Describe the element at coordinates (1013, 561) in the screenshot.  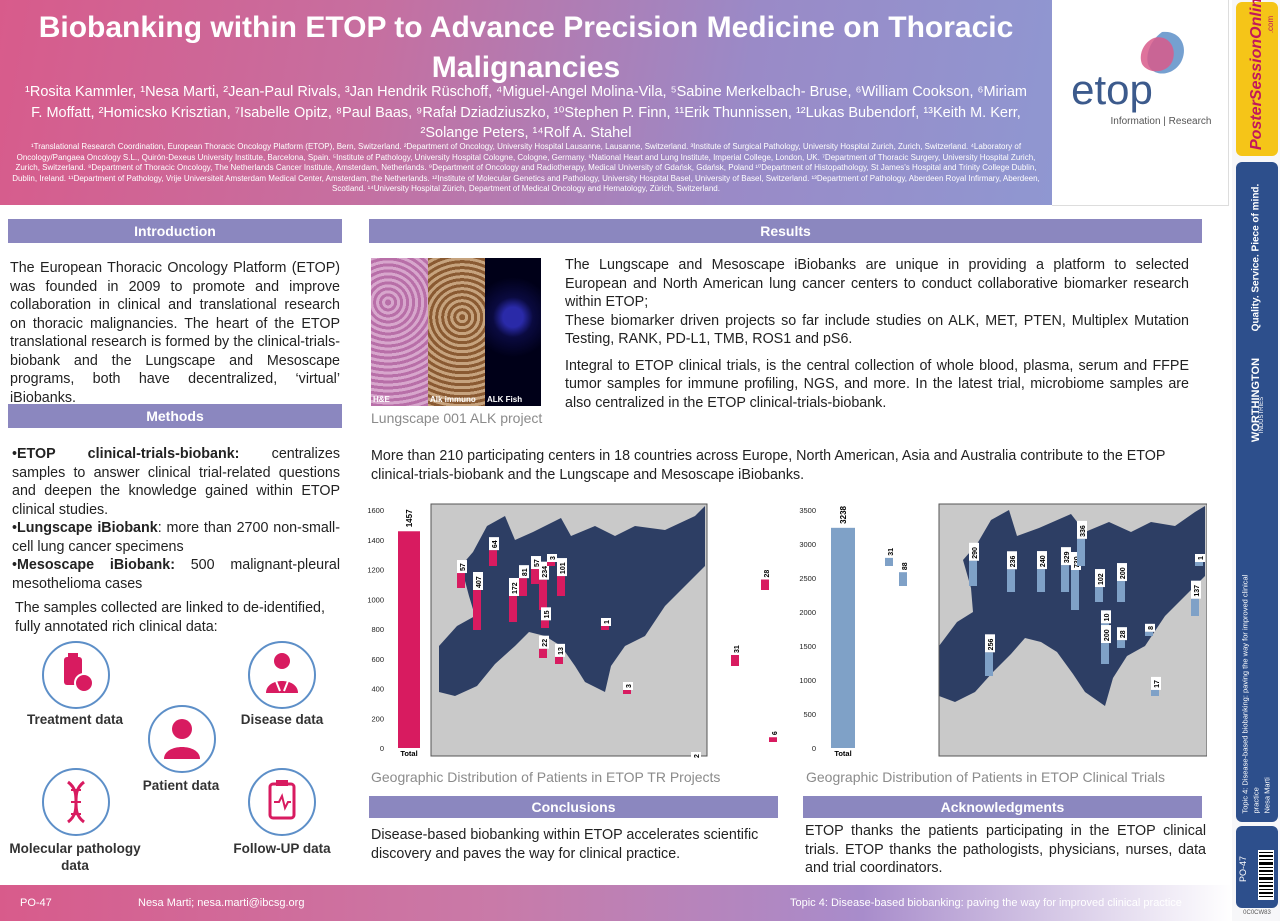
I see `map-value-label: 236` at that location.